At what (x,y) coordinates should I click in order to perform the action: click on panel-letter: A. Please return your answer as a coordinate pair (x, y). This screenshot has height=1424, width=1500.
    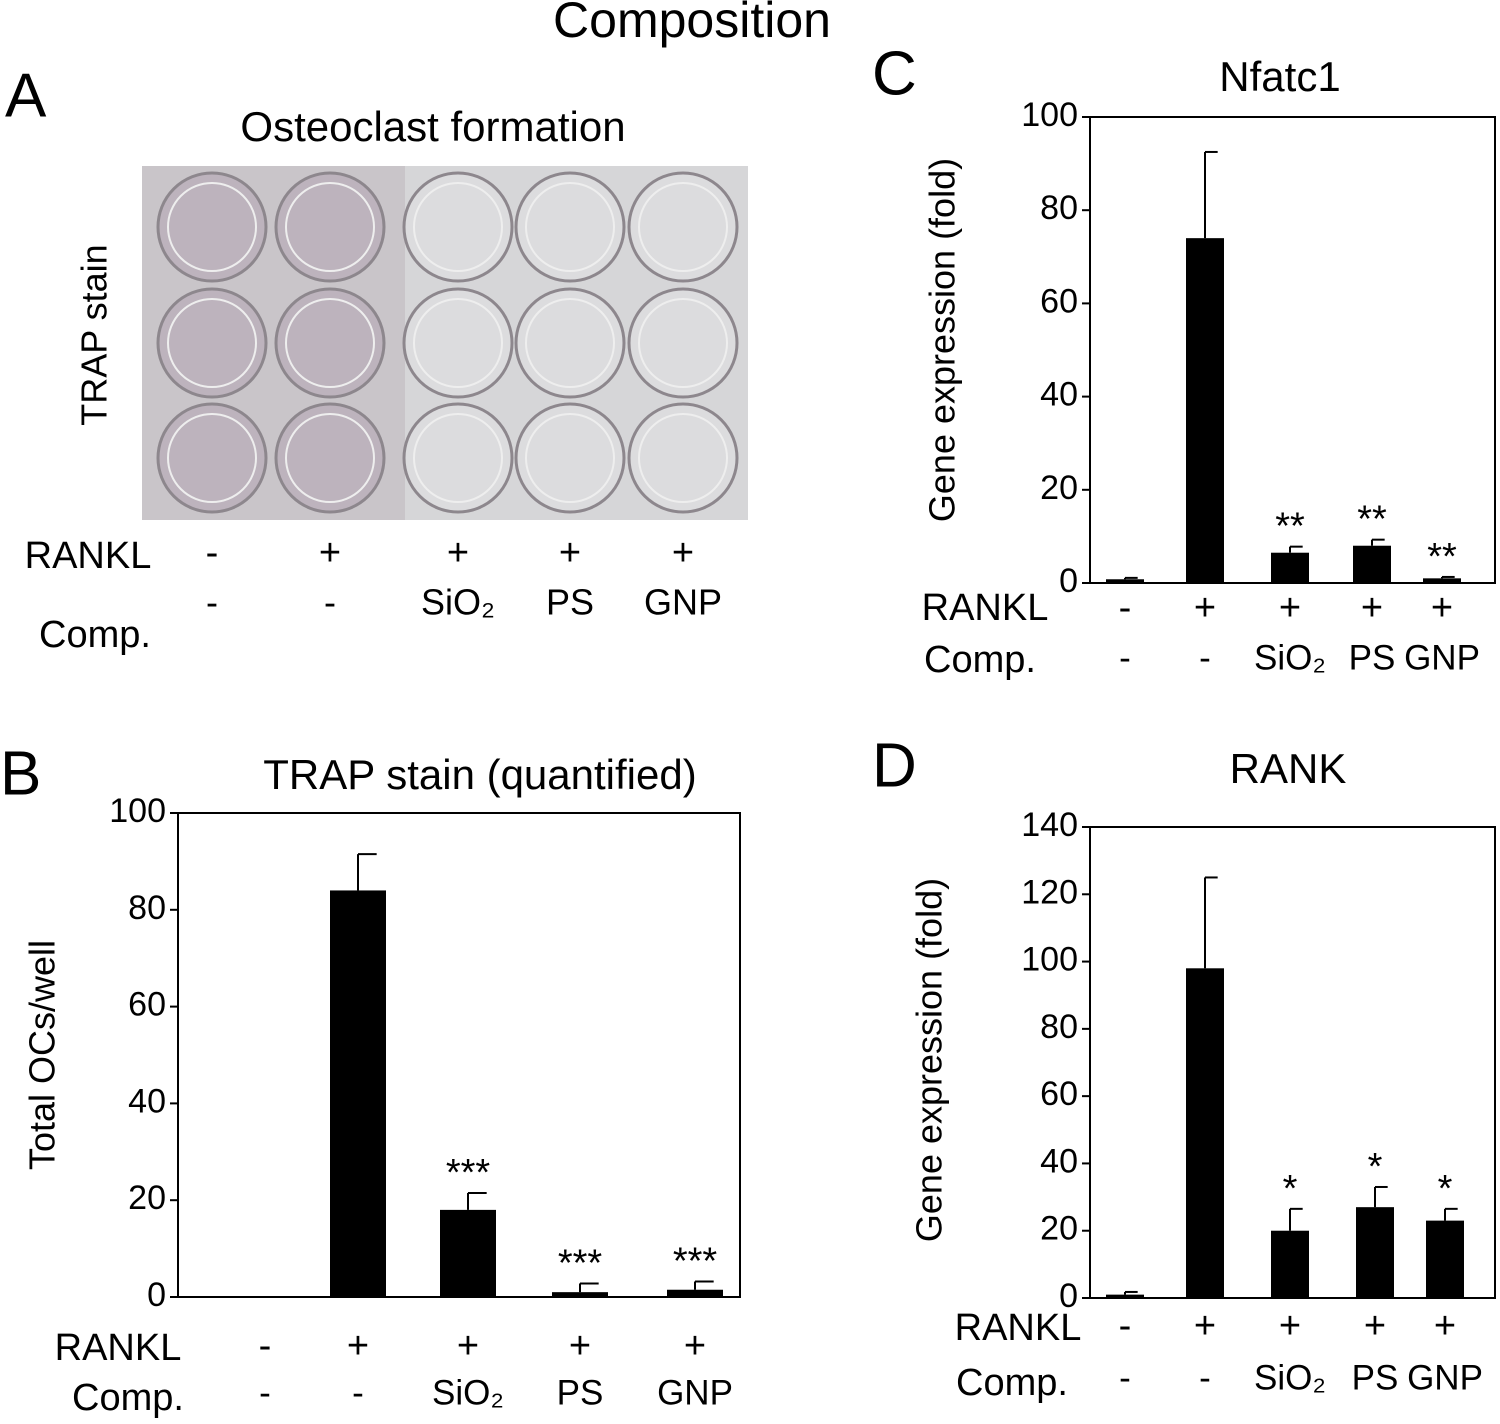
    Looking at the image, I should click on (26, 95).